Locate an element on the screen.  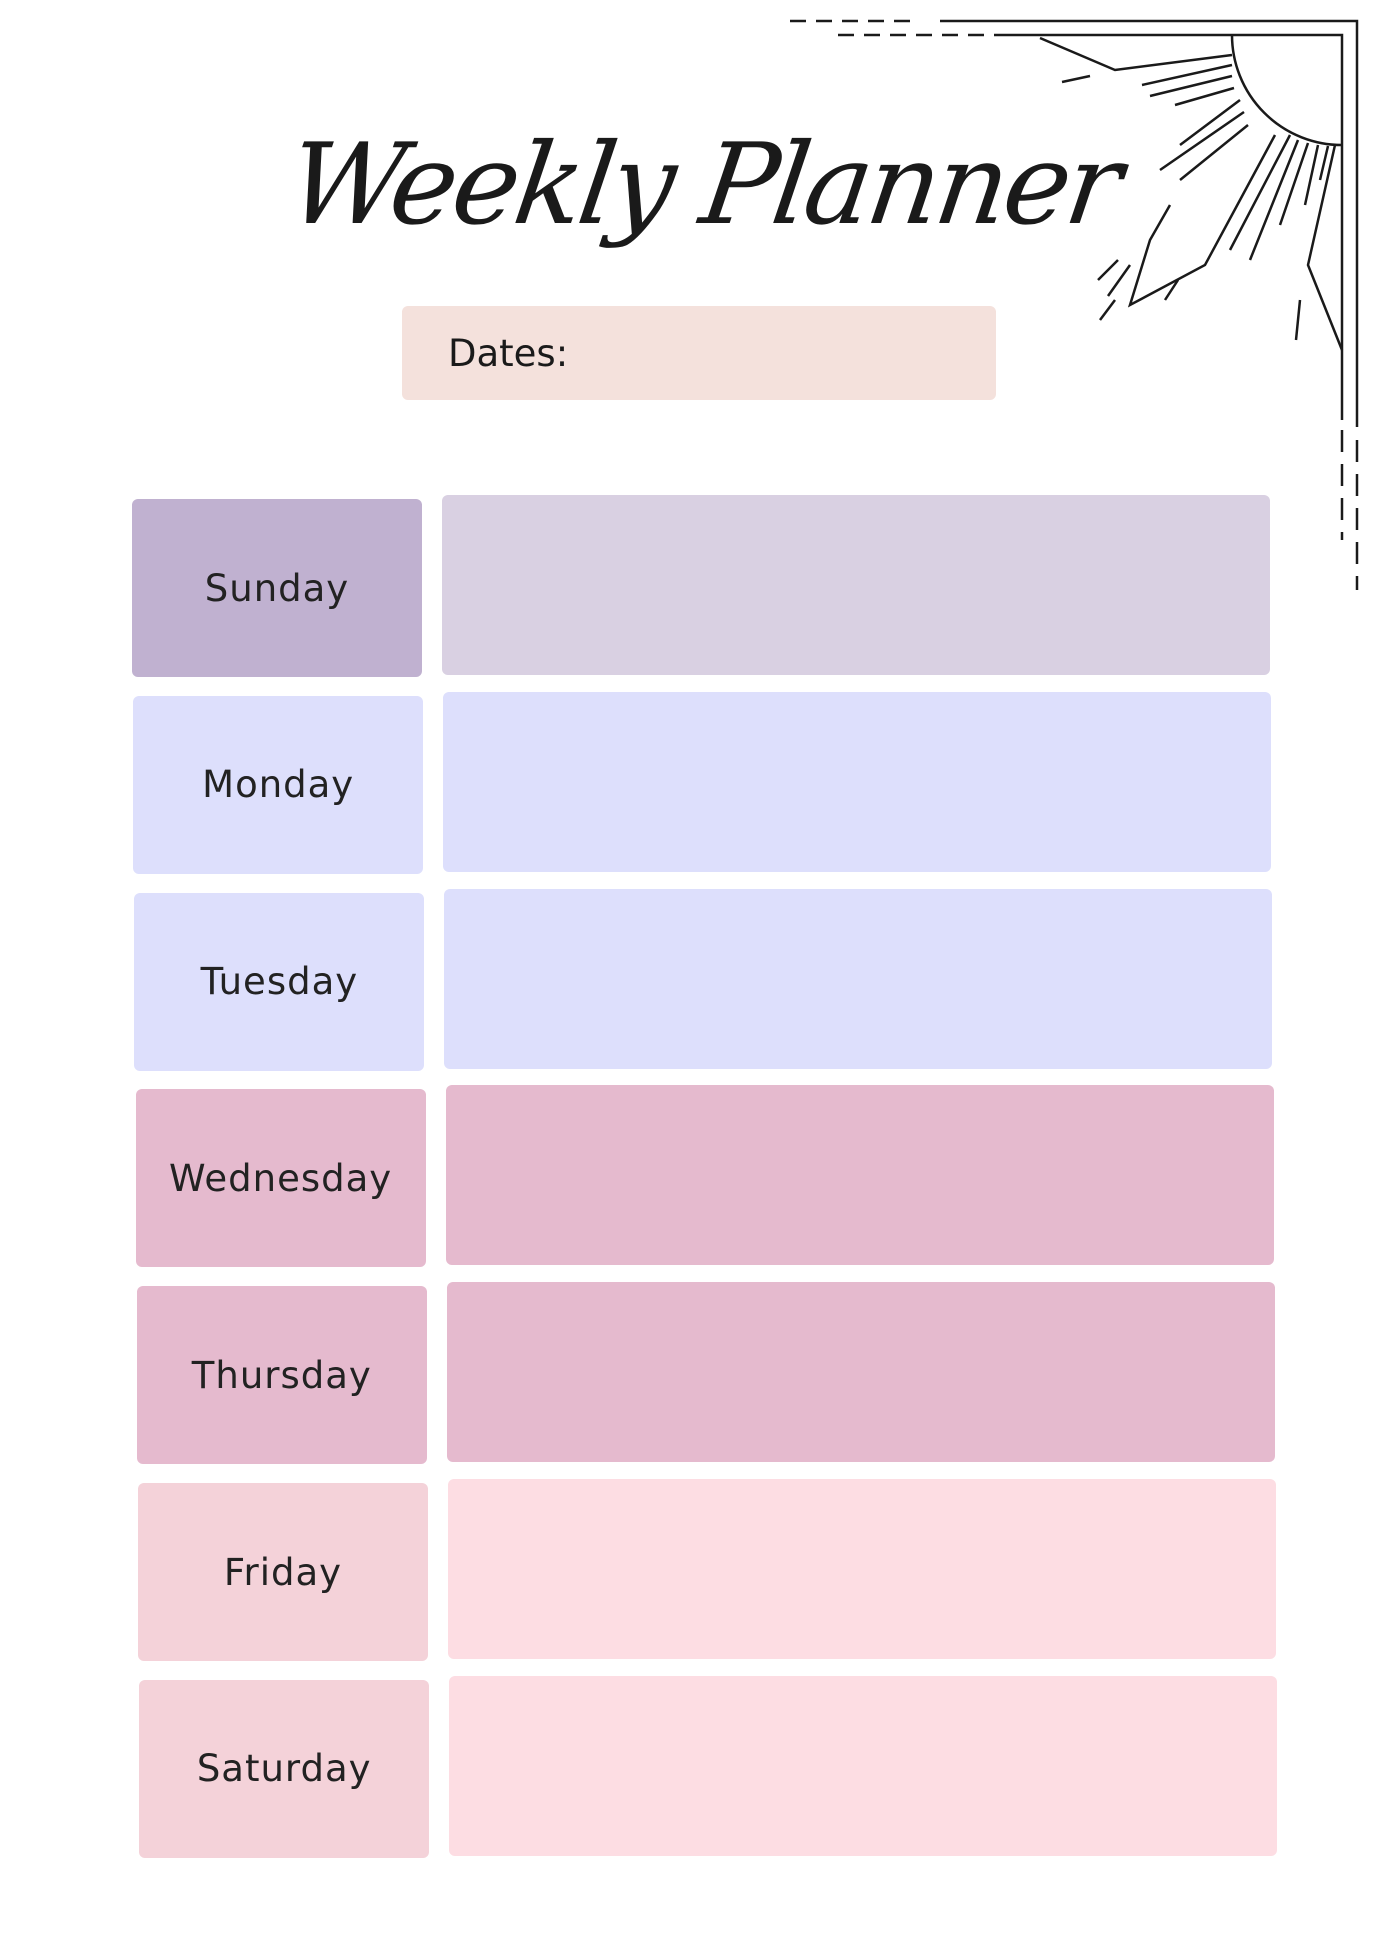
day-row-saturday: Saturday is located at coordinates (709, 1766).